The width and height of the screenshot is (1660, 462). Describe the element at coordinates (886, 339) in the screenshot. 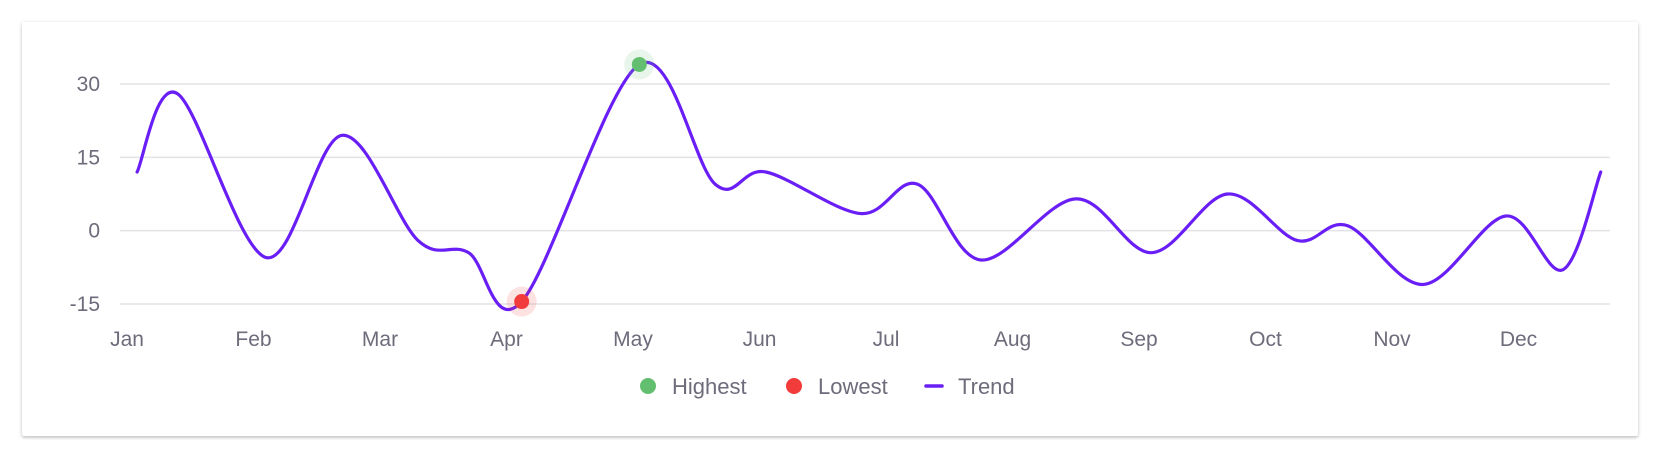

I see `x-tick-label: Jul` at that location.